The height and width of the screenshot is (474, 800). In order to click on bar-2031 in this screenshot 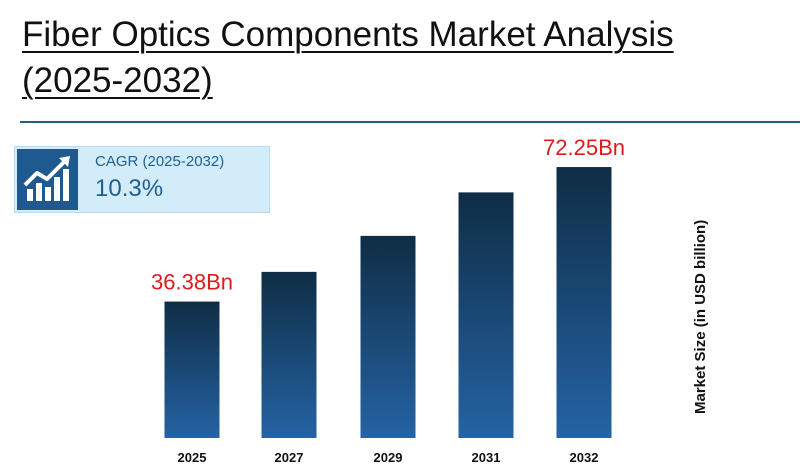, I will do `click(486, 315)`.